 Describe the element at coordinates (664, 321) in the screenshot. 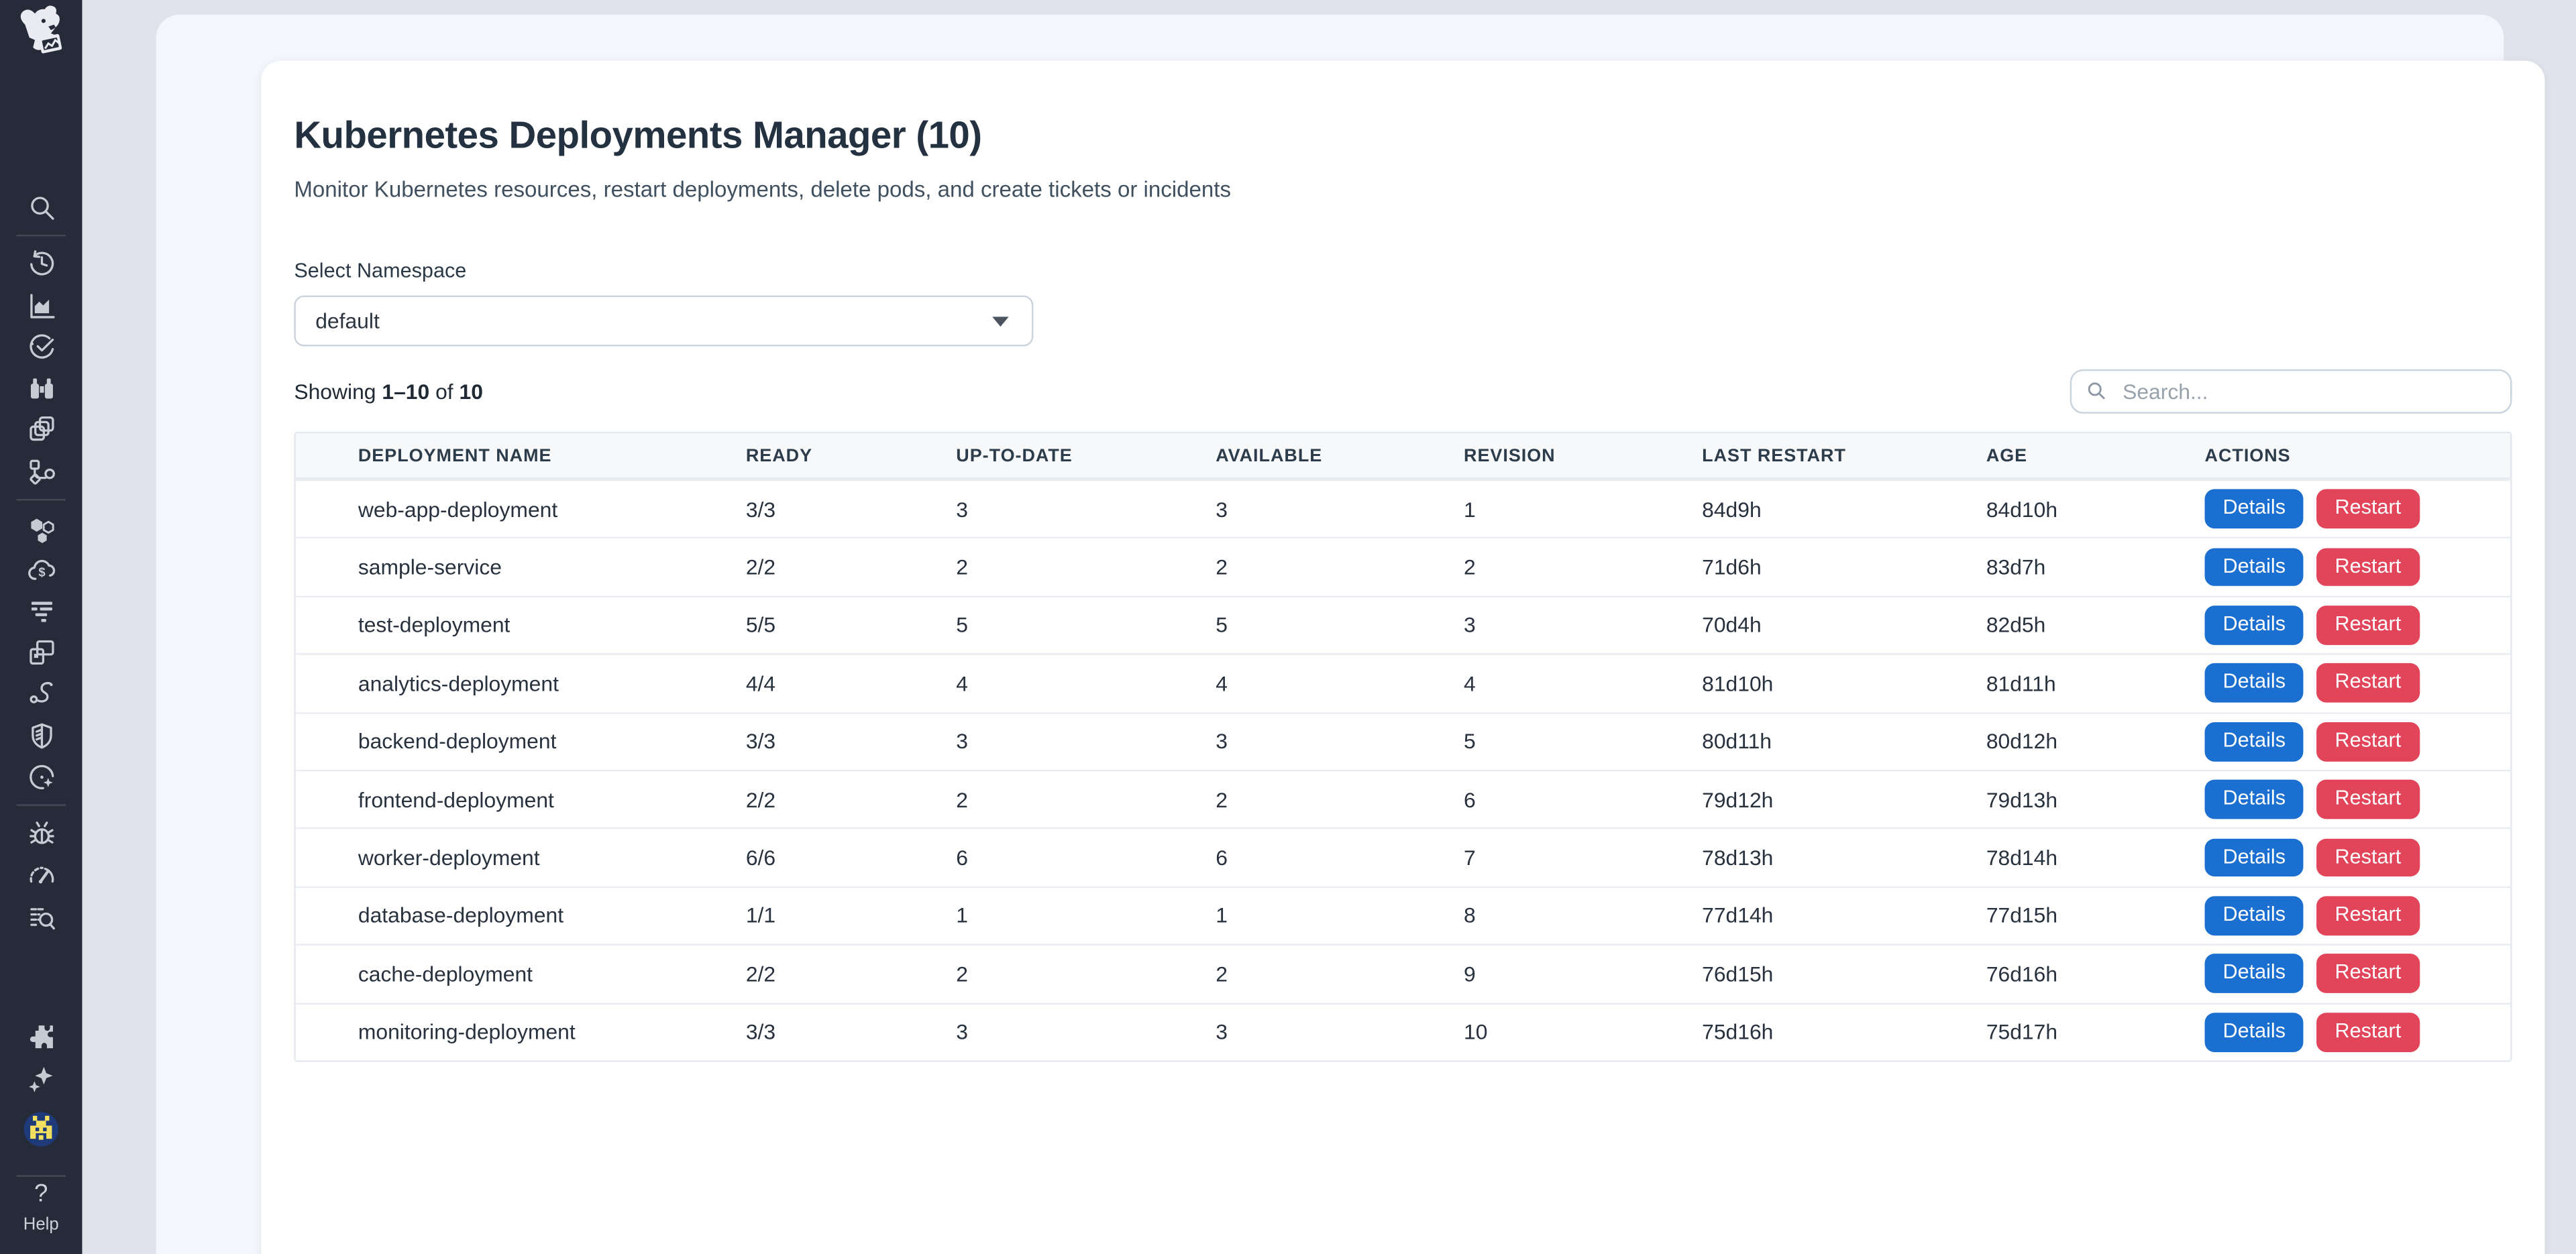

I see `namespace-select: default` at that location.